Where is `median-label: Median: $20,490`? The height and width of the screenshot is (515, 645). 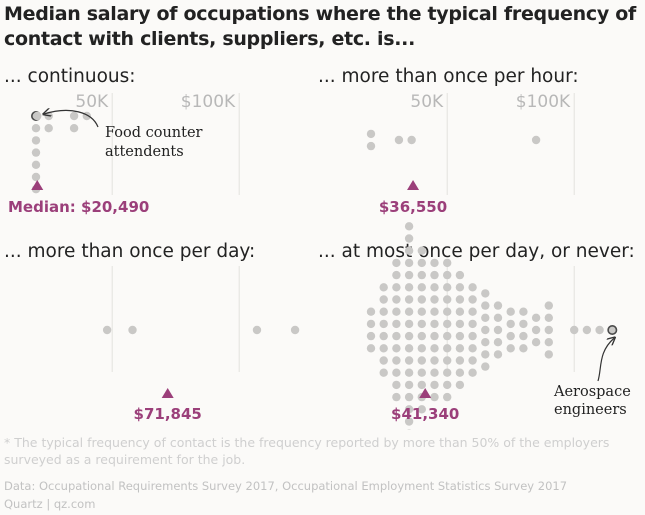
median-label: Median: $20,490 is located at coordinates (78, 207).